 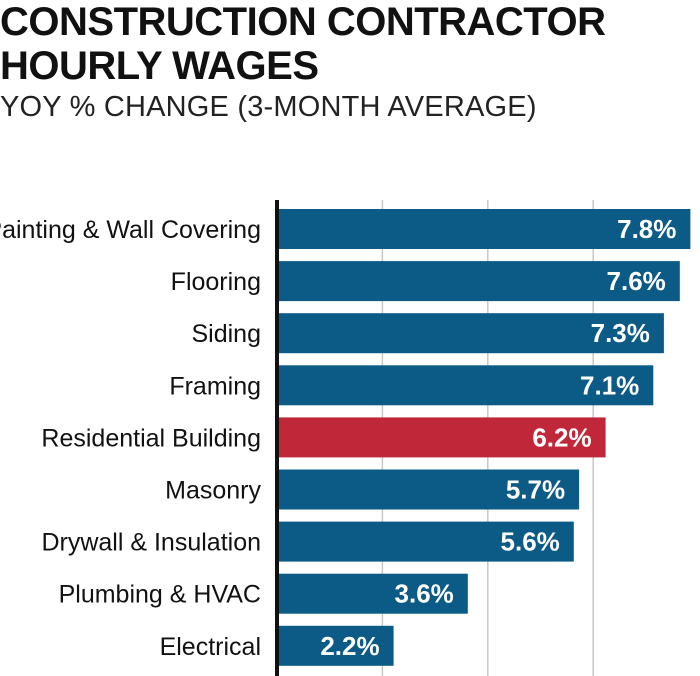 I want to click on category-label: Masonry, so click(x=213, y=491).